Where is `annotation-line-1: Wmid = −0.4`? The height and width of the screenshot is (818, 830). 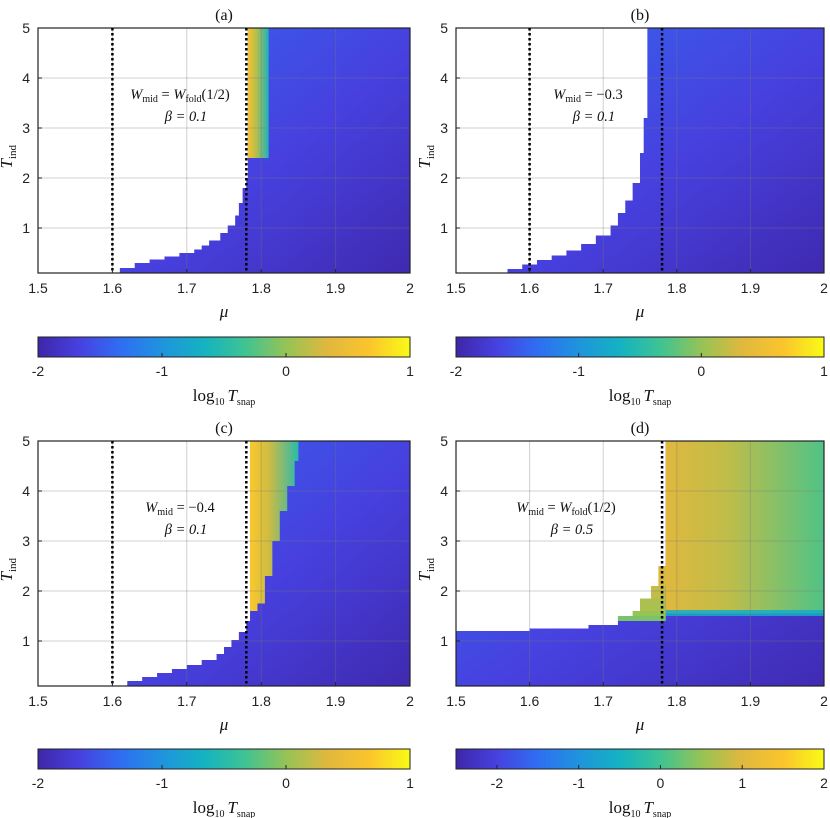
annotation-line-1: Wmid = −0.4 is located at coordinates (180, 509).